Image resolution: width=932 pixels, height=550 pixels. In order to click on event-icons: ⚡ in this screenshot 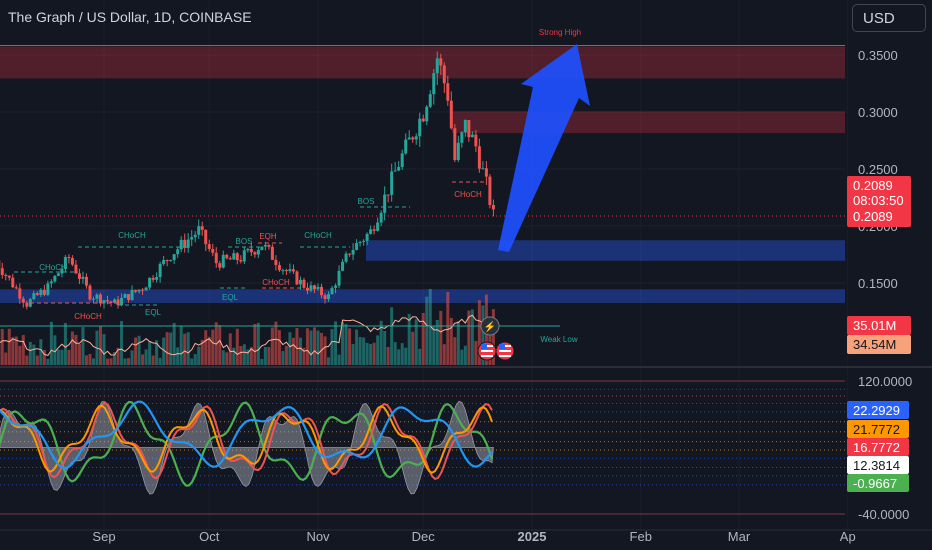, I will do `click(496, 338)`.